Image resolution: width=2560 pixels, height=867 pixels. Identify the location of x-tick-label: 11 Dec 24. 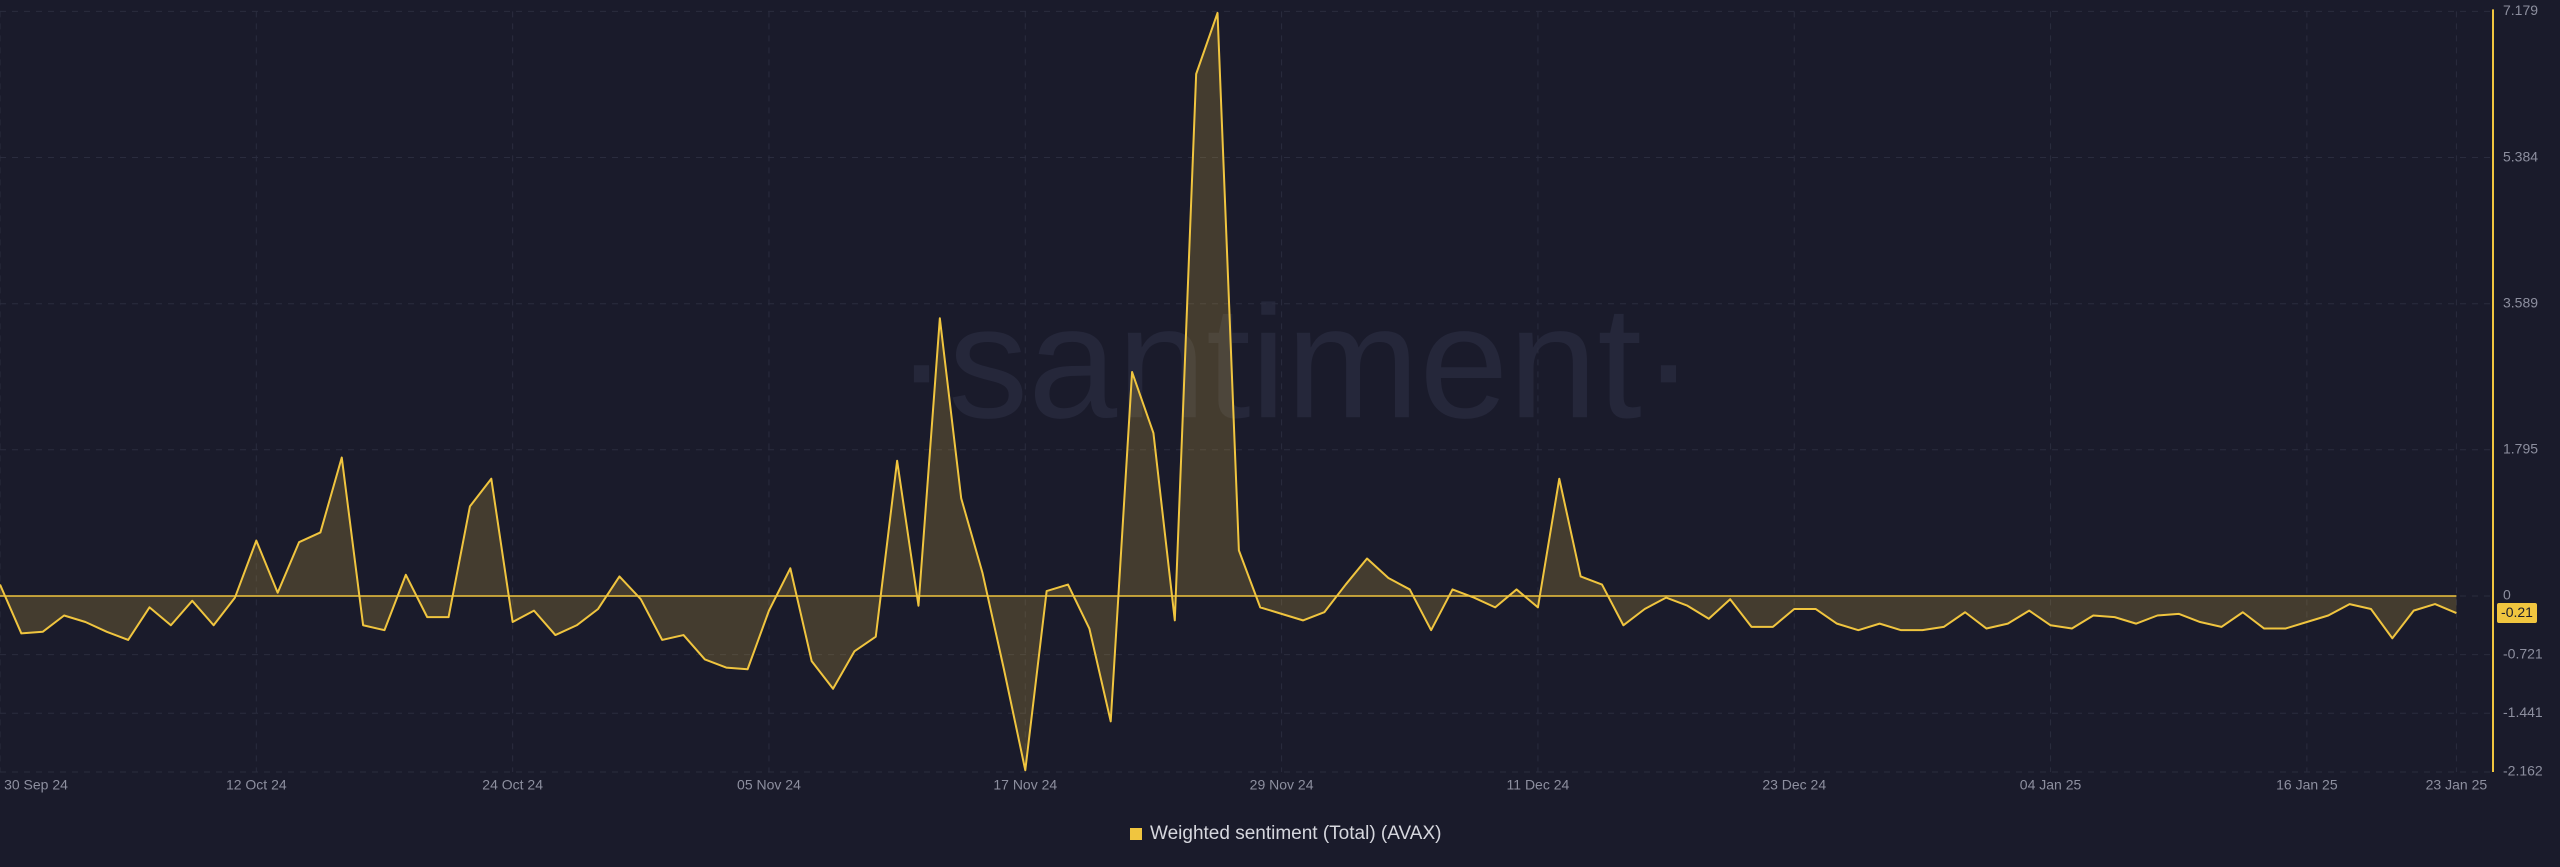
(1538, 785).